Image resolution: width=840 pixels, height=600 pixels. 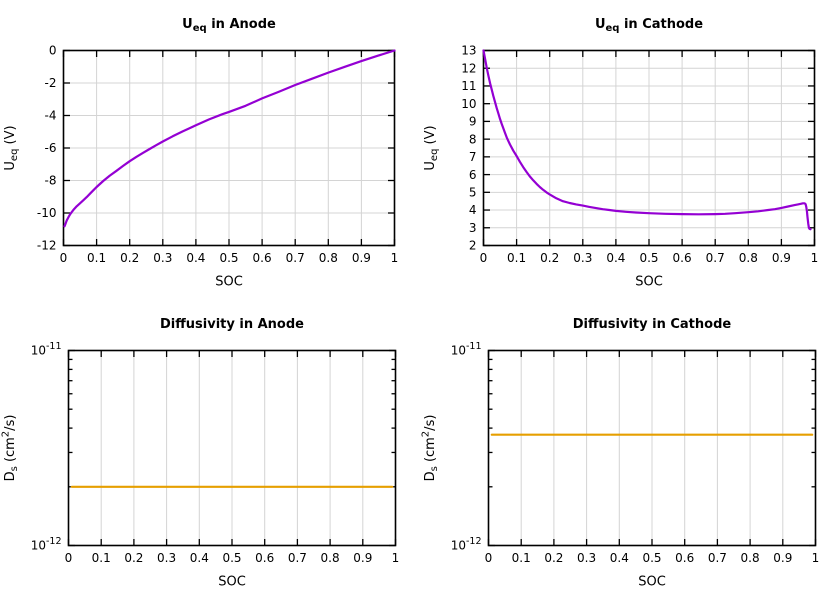 I want to click on y-tick-label: -10, so click(x=47, y=213).